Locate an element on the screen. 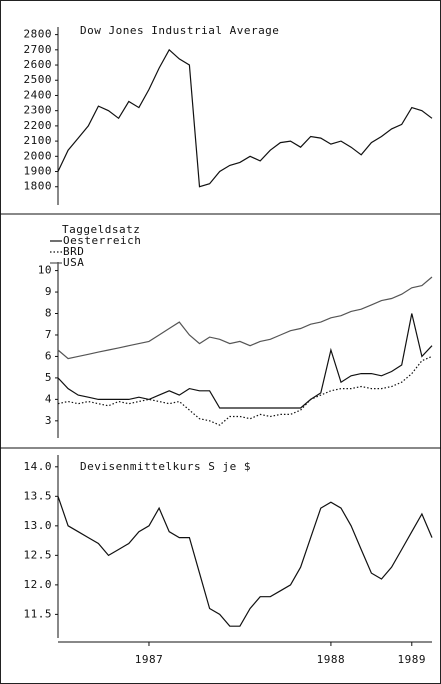 The width and height of the screenshot is (441, 684). y-tick-label: 7 is located at coordinates (48, 334).